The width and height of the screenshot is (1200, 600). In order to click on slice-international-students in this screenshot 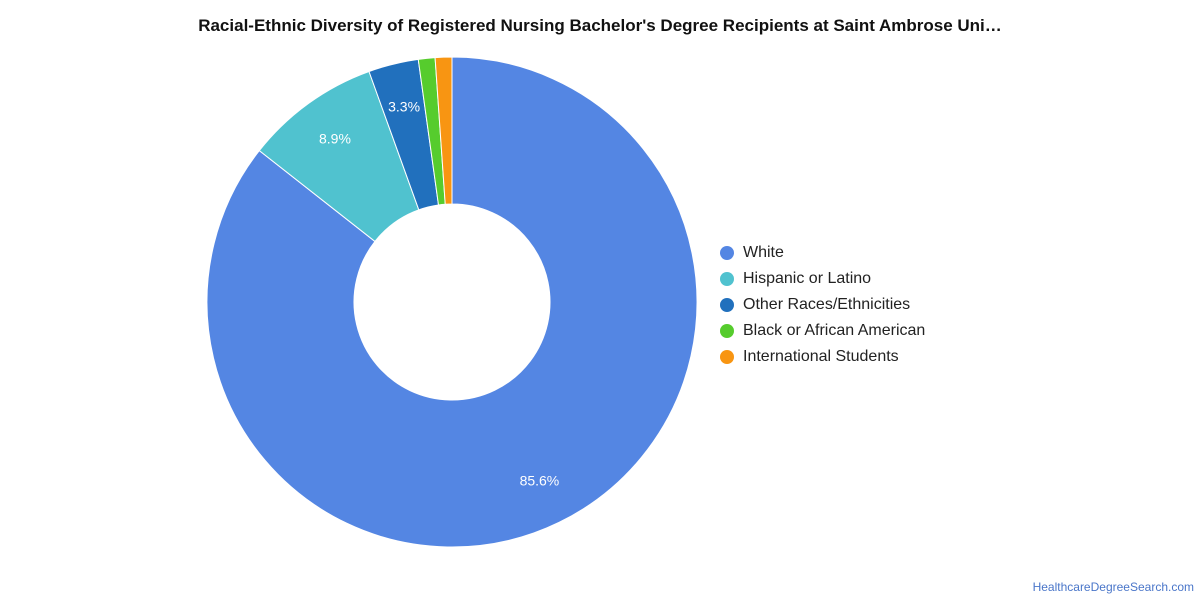, I will do `click(443, 130)`.